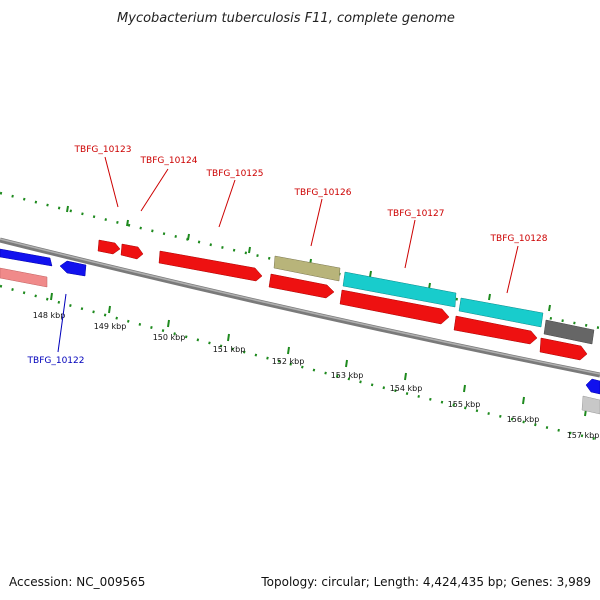 The image size is (600, 600). I want to click on gene-feature-darkgray, so click(569, 332).